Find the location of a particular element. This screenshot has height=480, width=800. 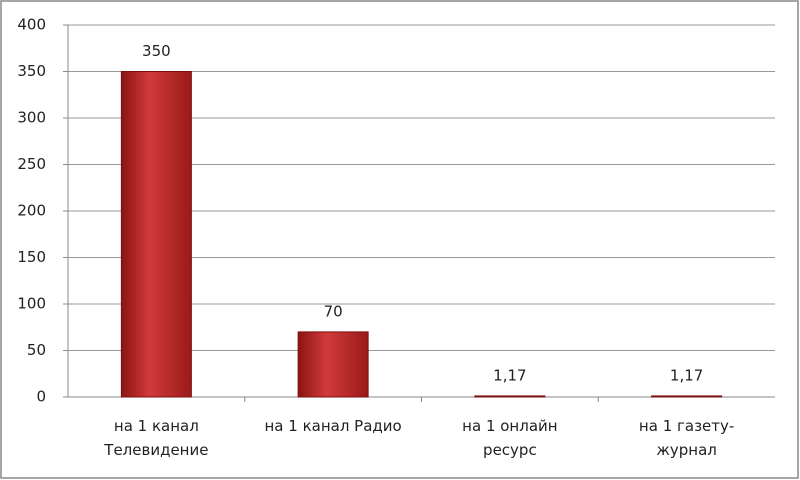

x-tick-label: на 1 онлайн ресурс is located at coordinates (510, 438).